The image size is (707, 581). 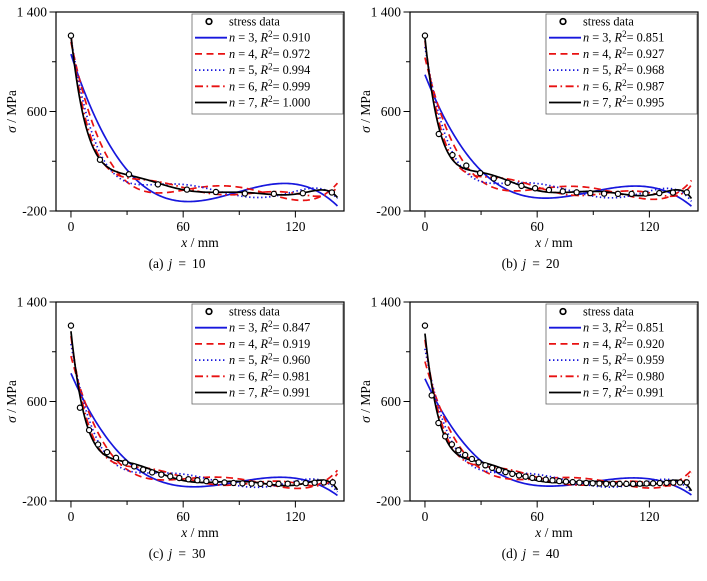 What do you see at coordinates (563, 21) in the screenshot?
I see `legend-marker-circle` at bounding box center [563, 21].